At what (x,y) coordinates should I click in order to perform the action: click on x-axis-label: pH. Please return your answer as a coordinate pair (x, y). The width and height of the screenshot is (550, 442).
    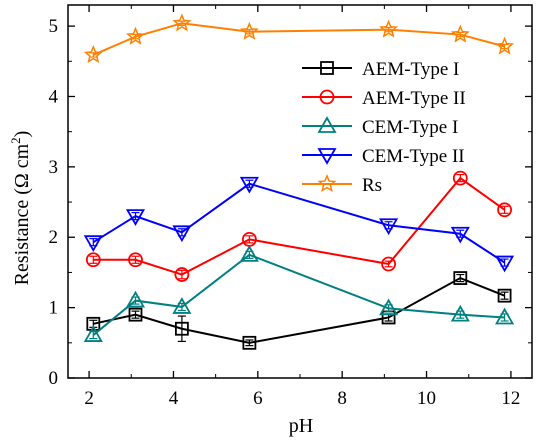
    Looking at the image, I should click on (301, 426).